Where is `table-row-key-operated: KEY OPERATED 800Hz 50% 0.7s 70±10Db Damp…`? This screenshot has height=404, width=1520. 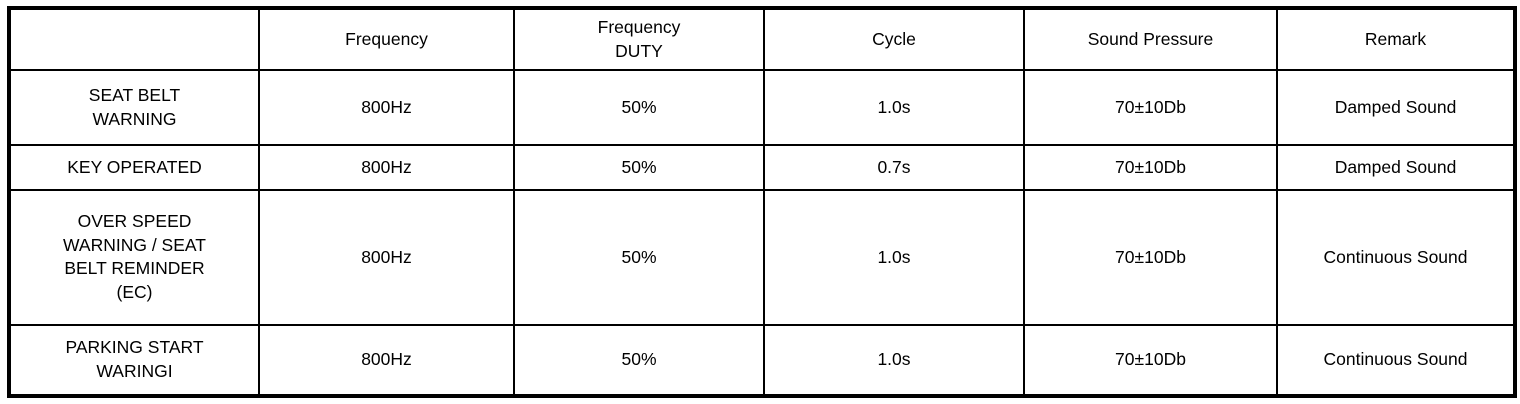
table-row-key-operated: KEY OPERATED 800Hz 50% 0.7s 70±10Db Damp… is located at coordinates (762, 168).